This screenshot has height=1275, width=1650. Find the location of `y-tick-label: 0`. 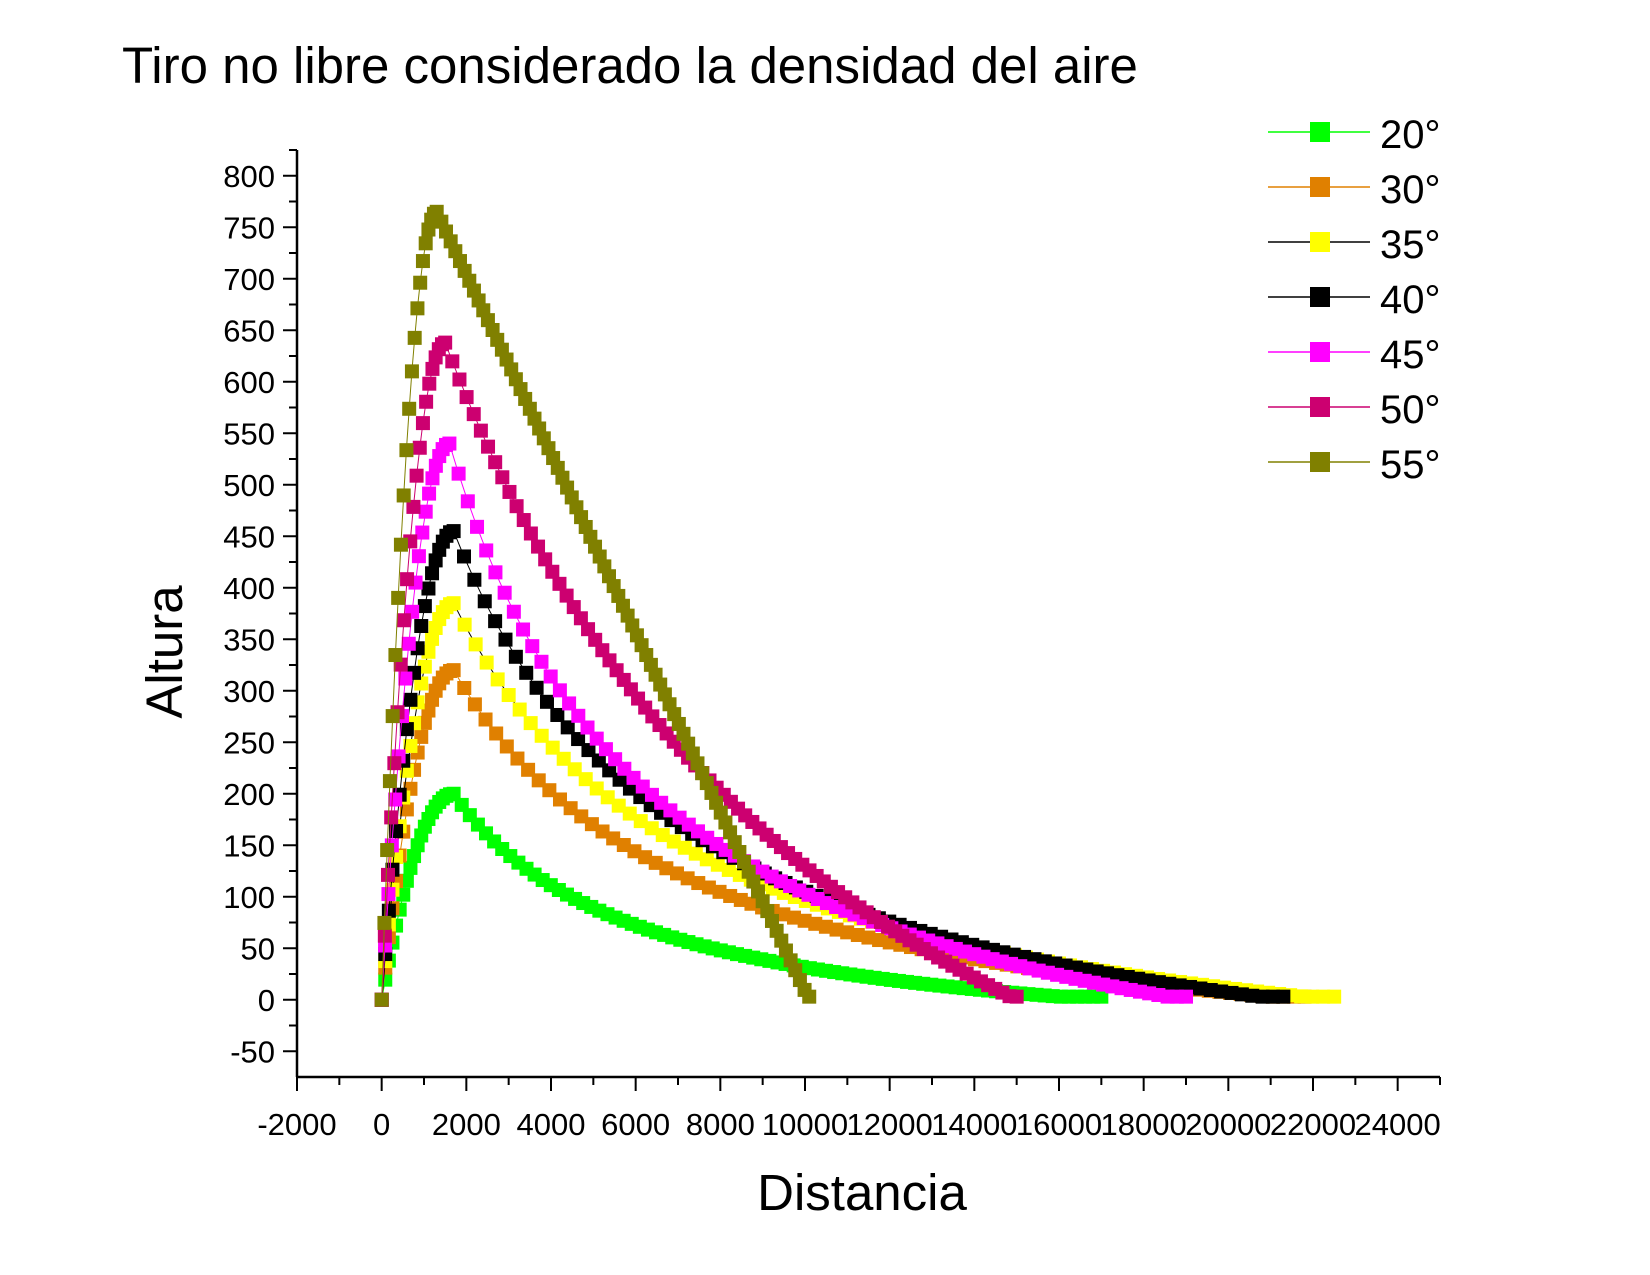

y-tick-label: 0 is located at coordinates (266, 1000).